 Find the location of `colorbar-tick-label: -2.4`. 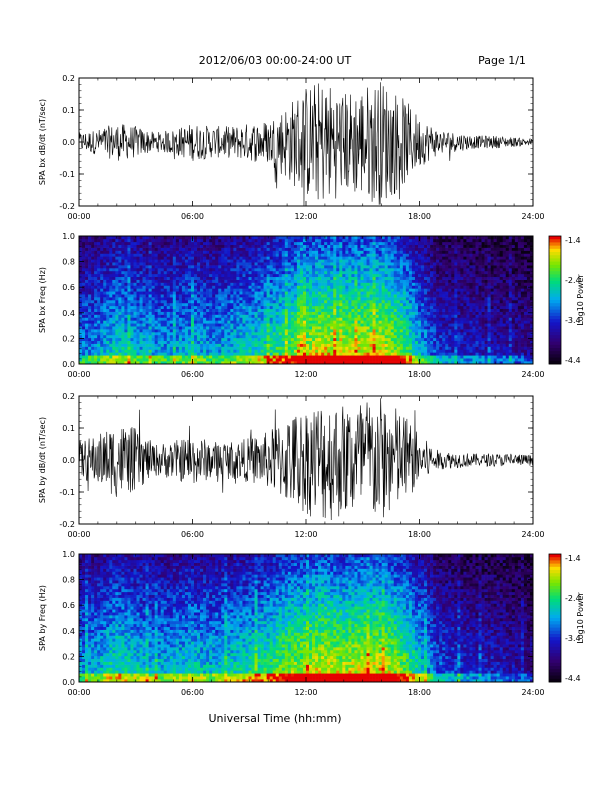

colorbar-tick-label: -2.4 is located at coordinates (573, 280).